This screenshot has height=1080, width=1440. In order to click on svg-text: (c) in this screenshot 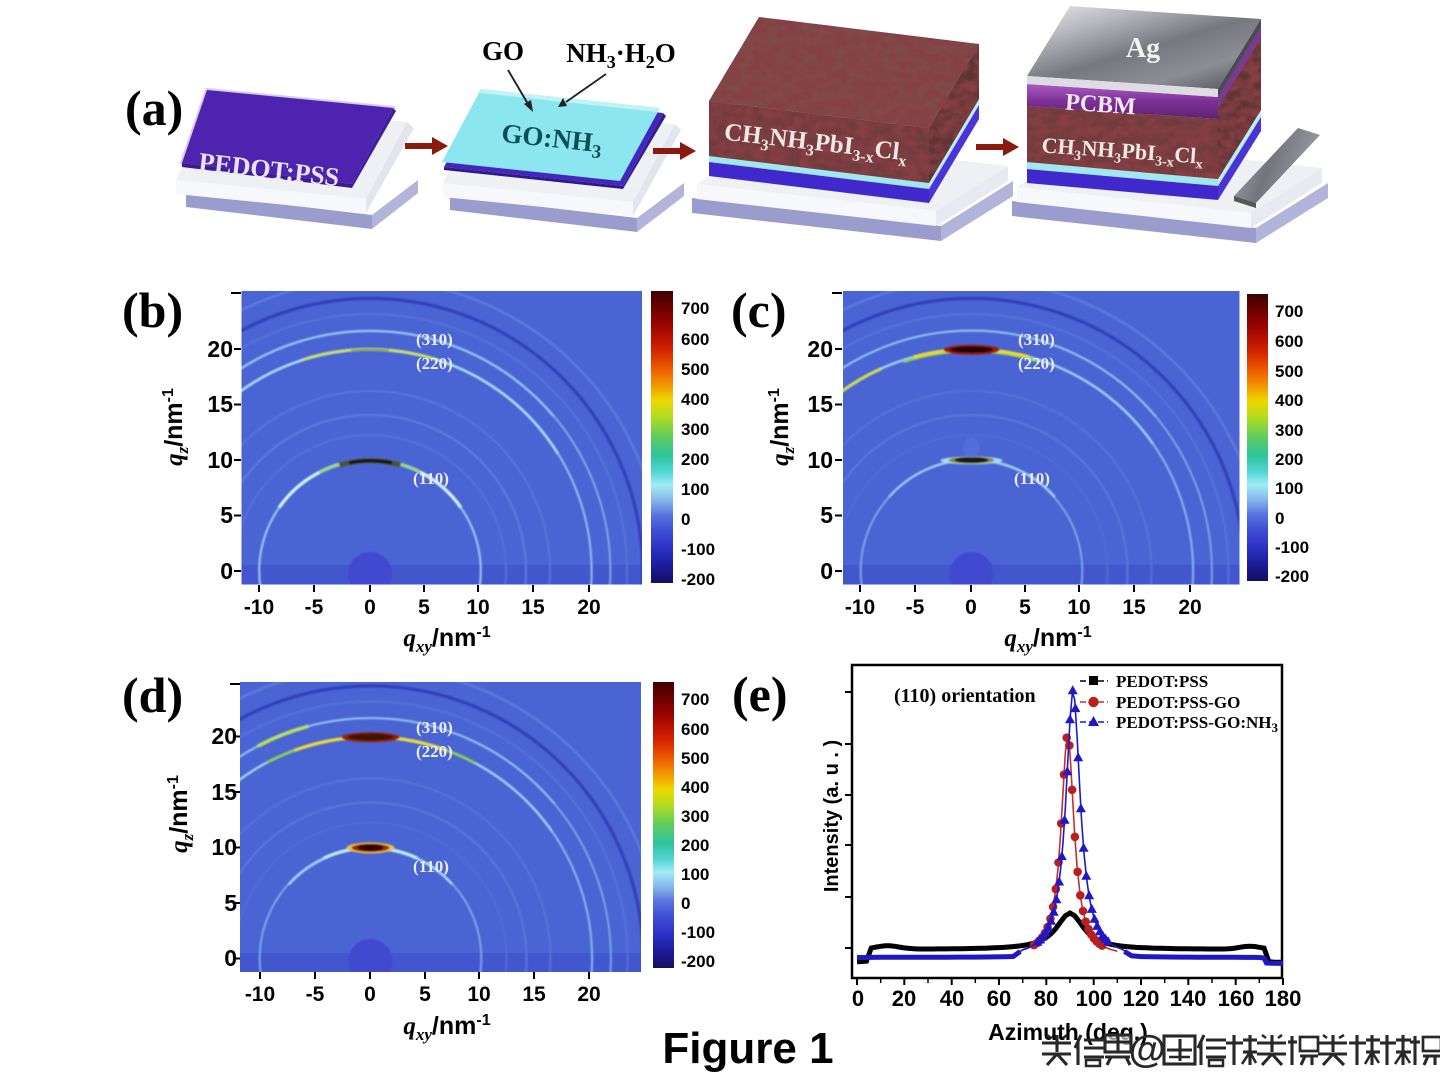, I will do `click(759, 310)`.